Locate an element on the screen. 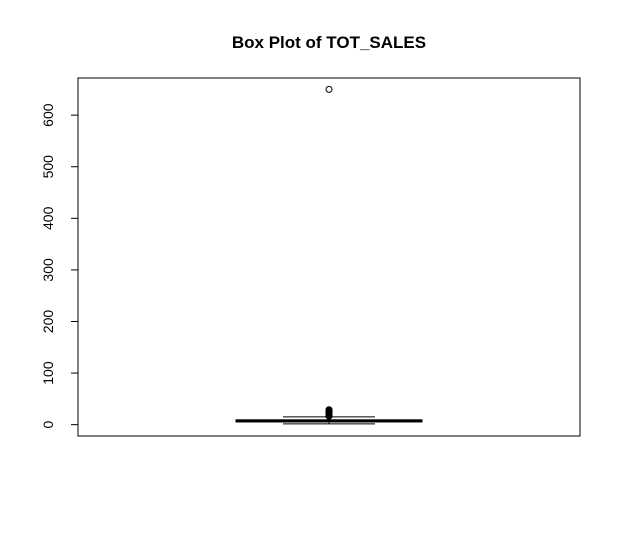  y-tick-label: 0 is located at coordinates (48, 425).